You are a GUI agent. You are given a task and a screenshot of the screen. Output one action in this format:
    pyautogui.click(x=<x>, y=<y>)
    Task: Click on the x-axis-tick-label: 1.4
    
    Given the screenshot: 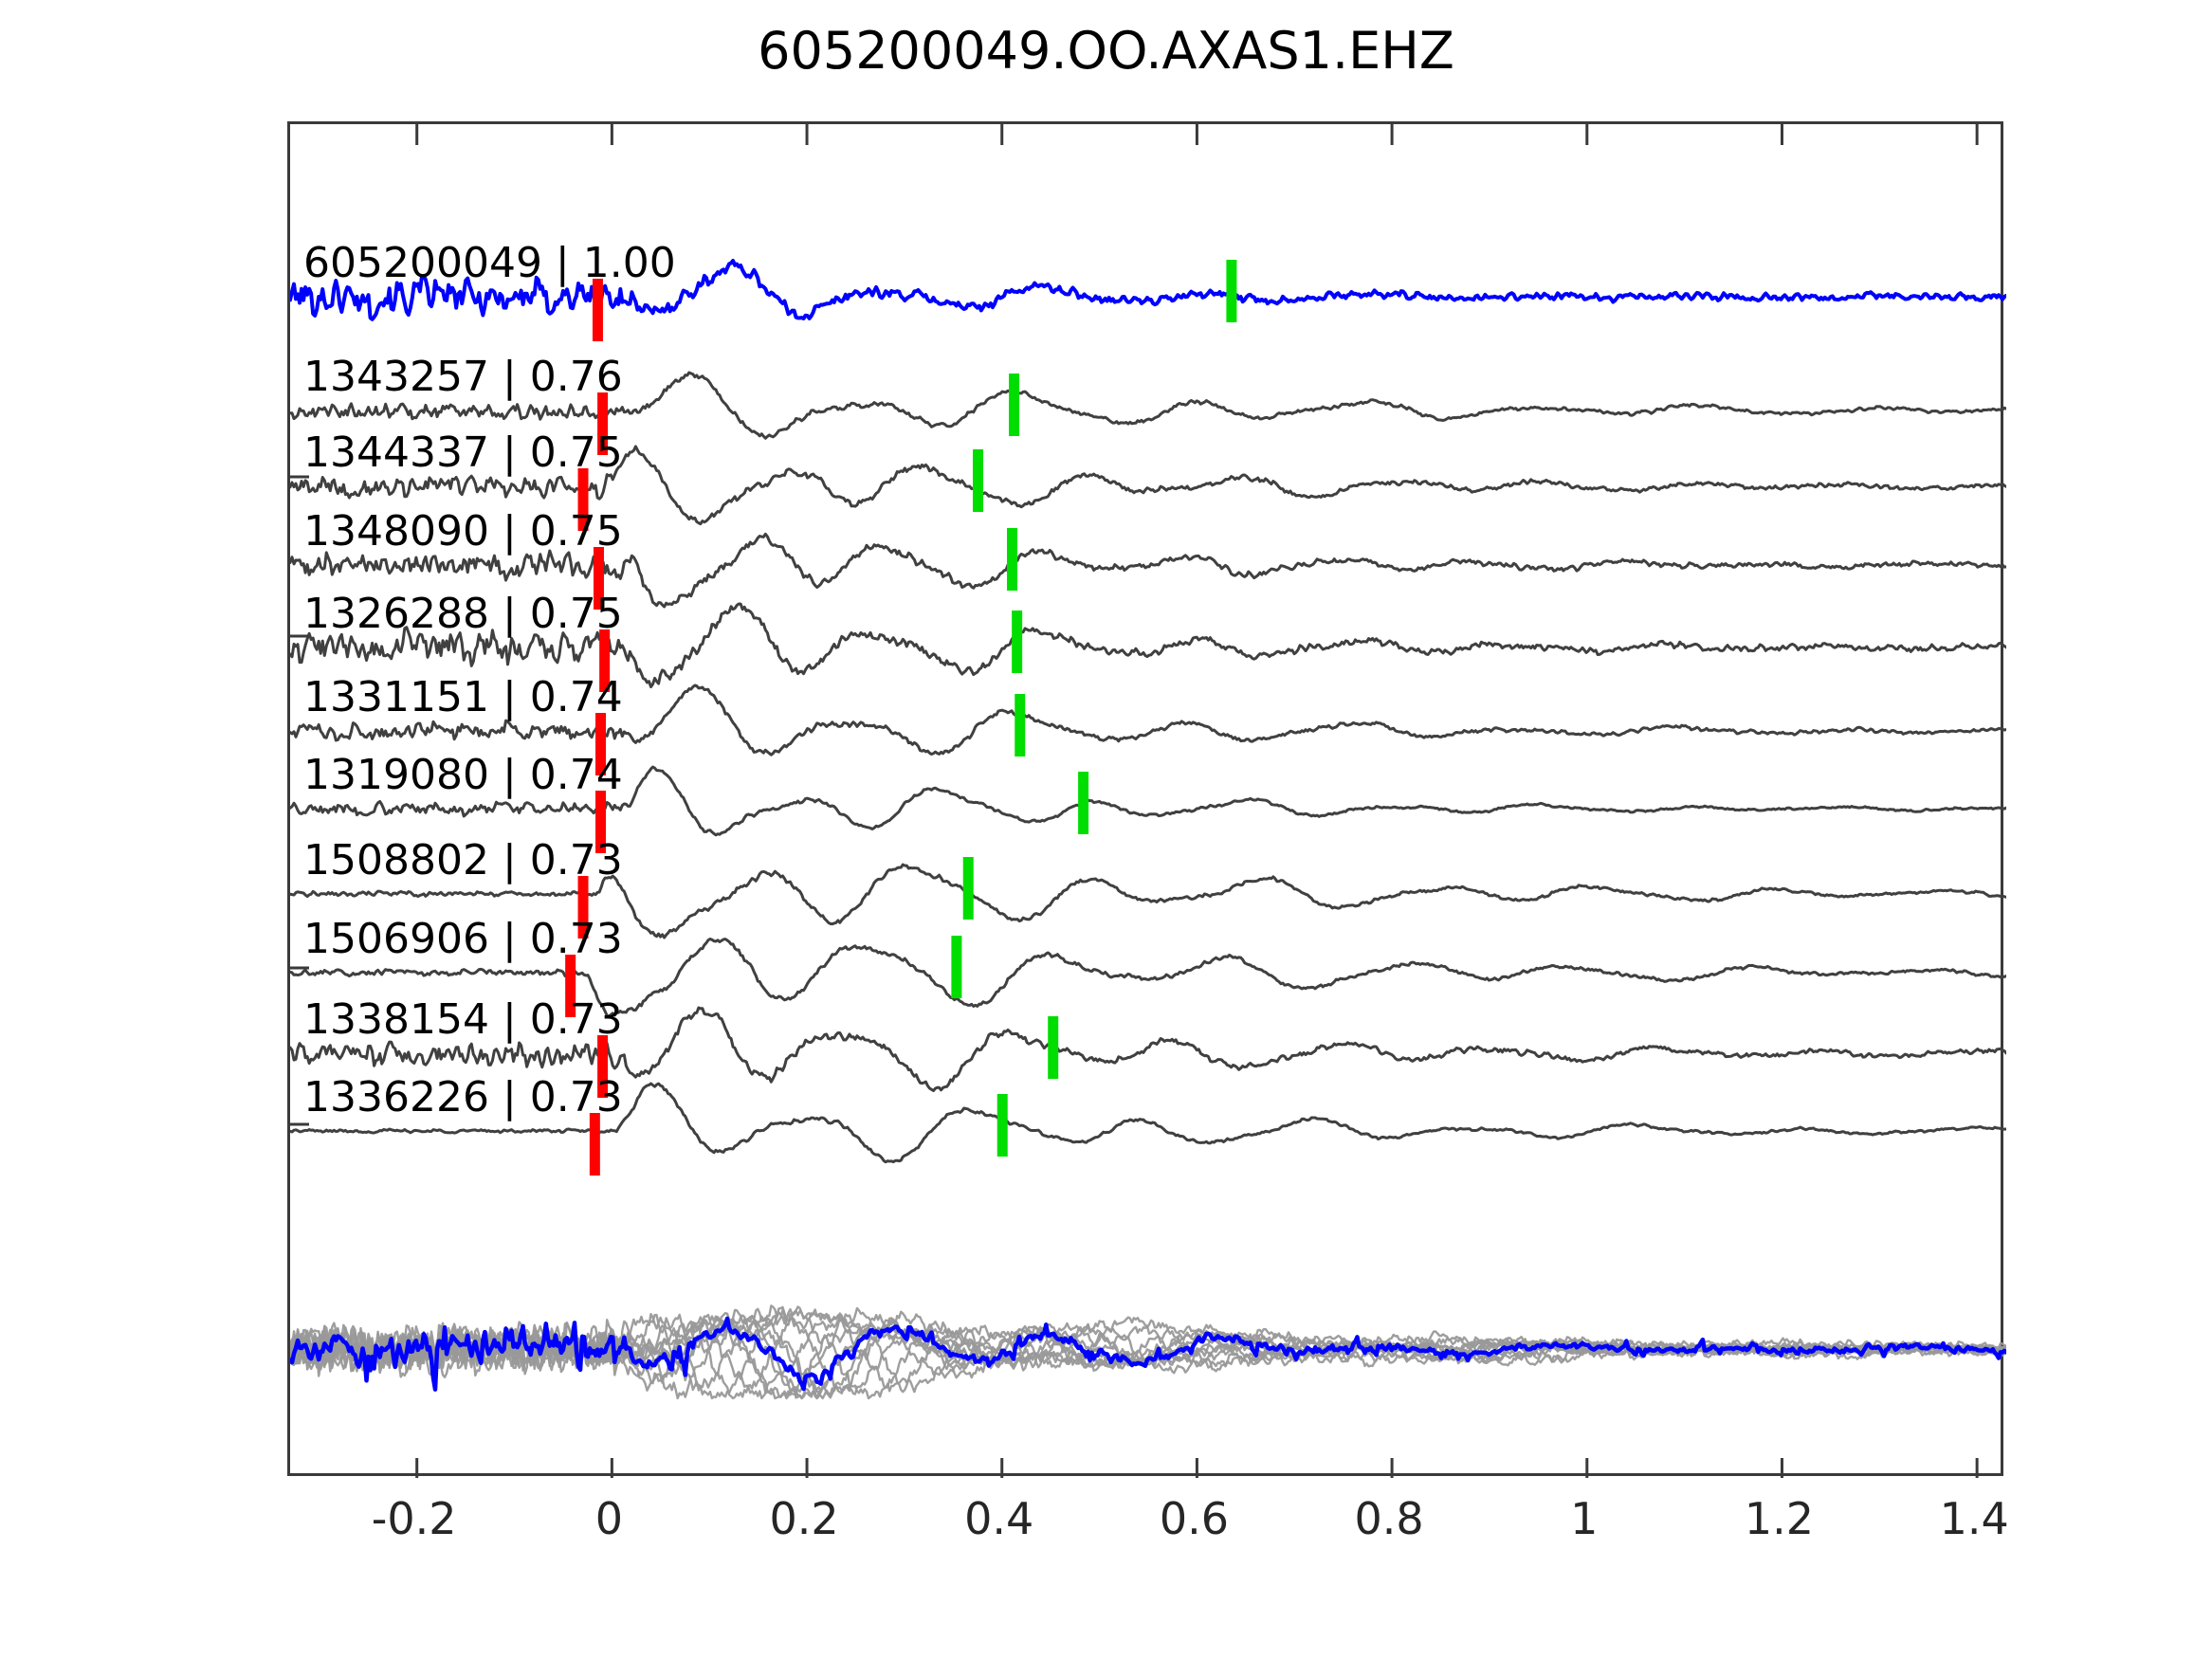 What is the action you would take?
    pyautogui.click(x=1974, y=1518)
    